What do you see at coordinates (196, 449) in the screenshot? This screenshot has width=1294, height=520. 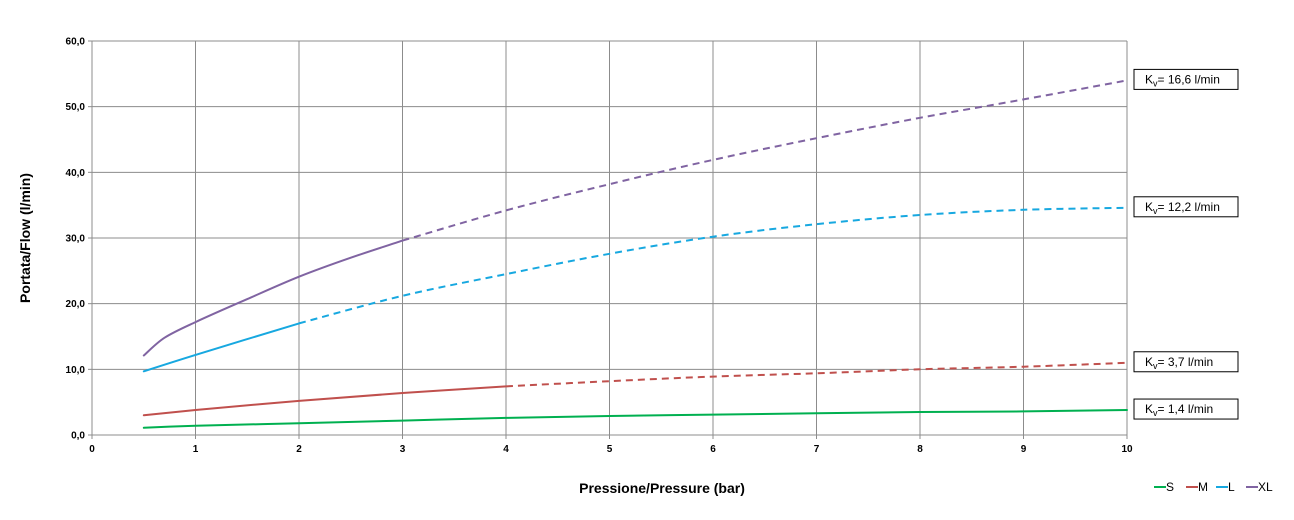 I see `x-tick-label: 1` at bounding box center [196, 449].